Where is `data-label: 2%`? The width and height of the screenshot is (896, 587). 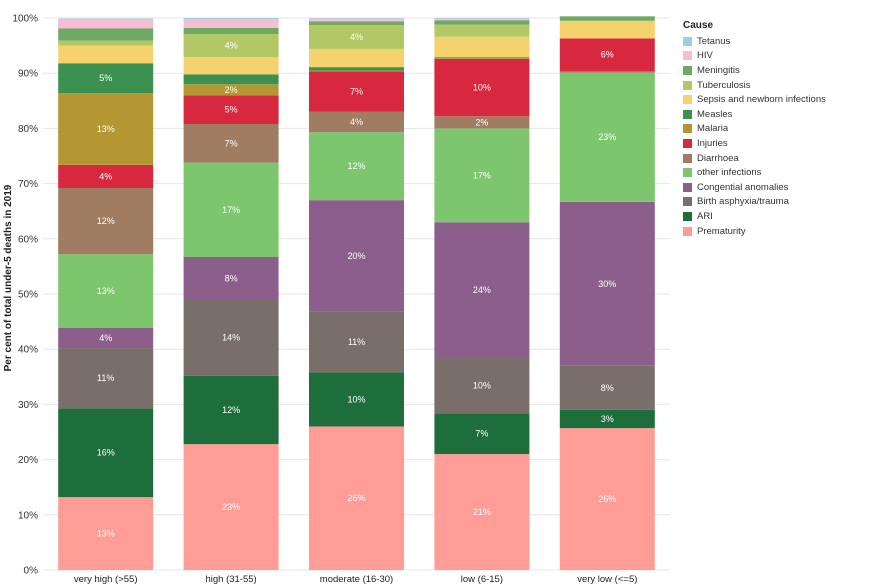 data-label: 2% is located at coordinates (231, 90).